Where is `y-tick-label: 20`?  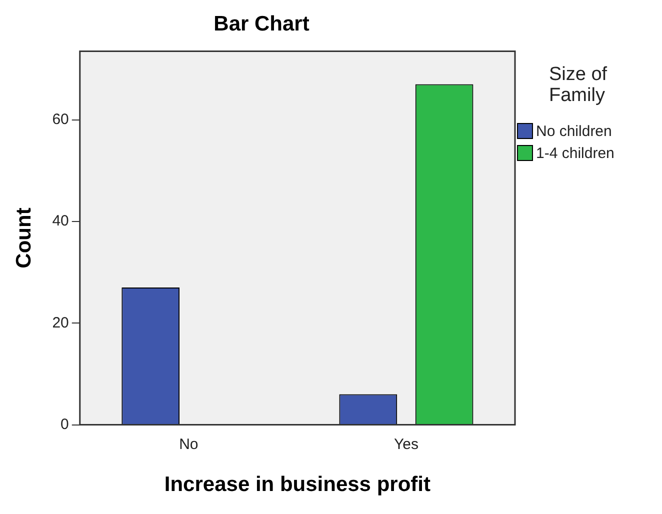 y-tick-label: 20 is located at coordinates (60, 323).